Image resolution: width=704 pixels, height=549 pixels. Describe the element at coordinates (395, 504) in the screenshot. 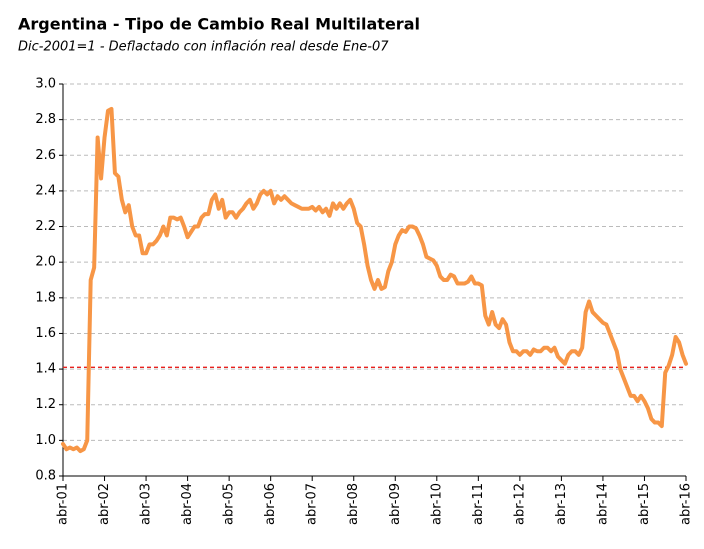

I see `x-tick-label: abr-09` at that location.